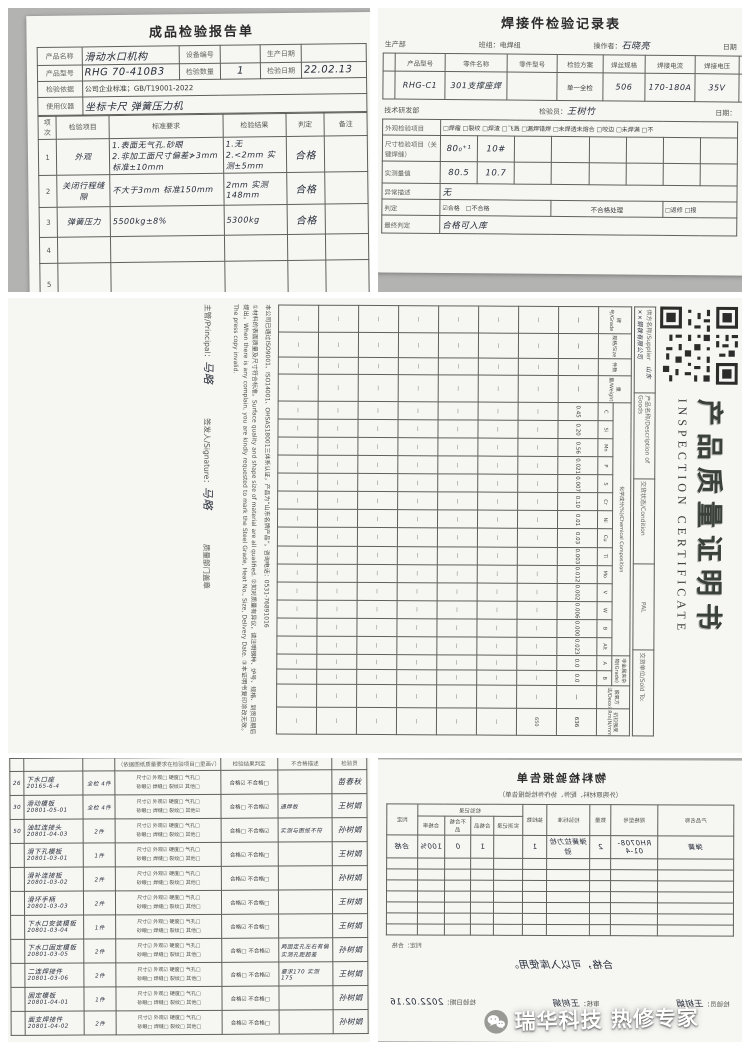 The image size is (750, 1050). I want to click on drawing-no: 20801-03-04, so click(48, 931).